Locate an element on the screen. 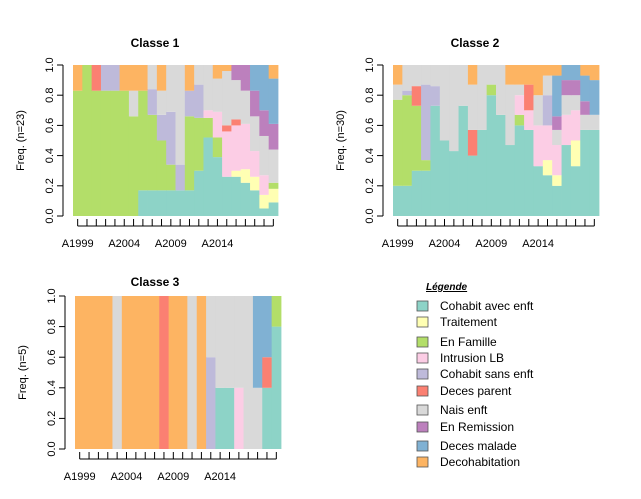  bar-segment-2013-cohabit-avec-enft is located at coordinates (208, 176).